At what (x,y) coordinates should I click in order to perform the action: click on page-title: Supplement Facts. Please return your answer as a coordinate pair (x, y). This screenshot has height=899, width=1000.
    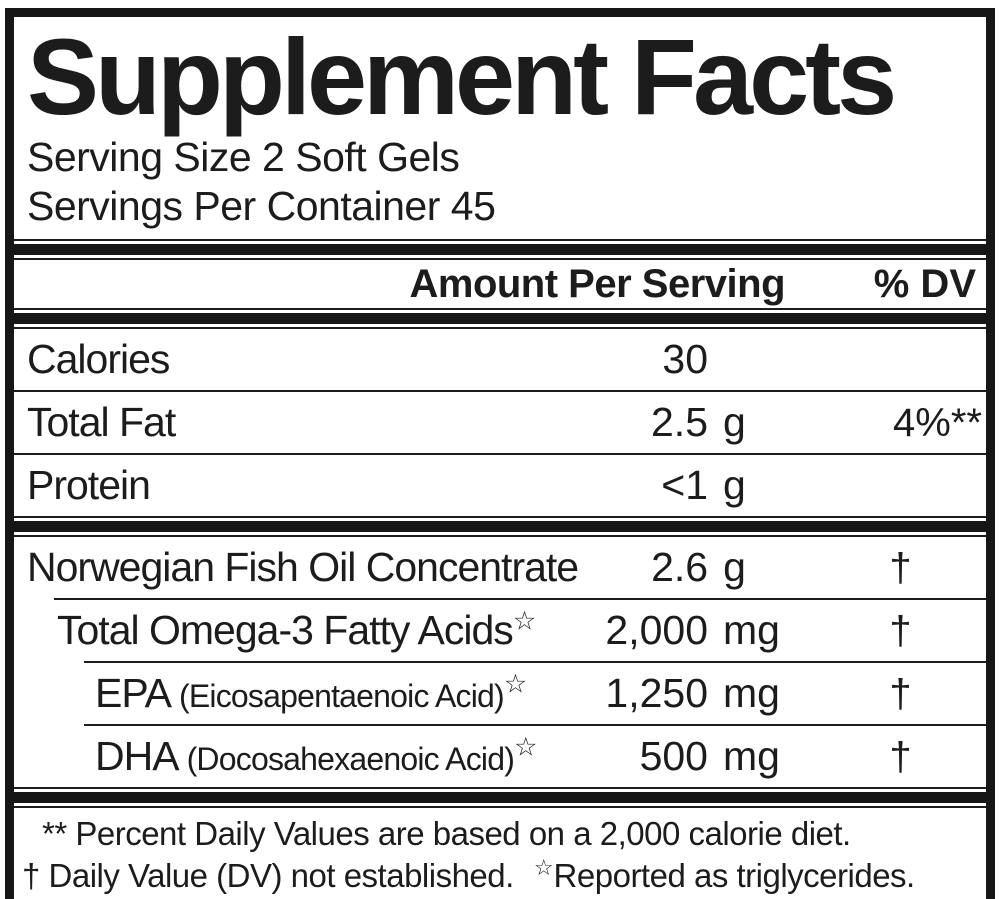
    Looking at the image, I should click on (462, 76).